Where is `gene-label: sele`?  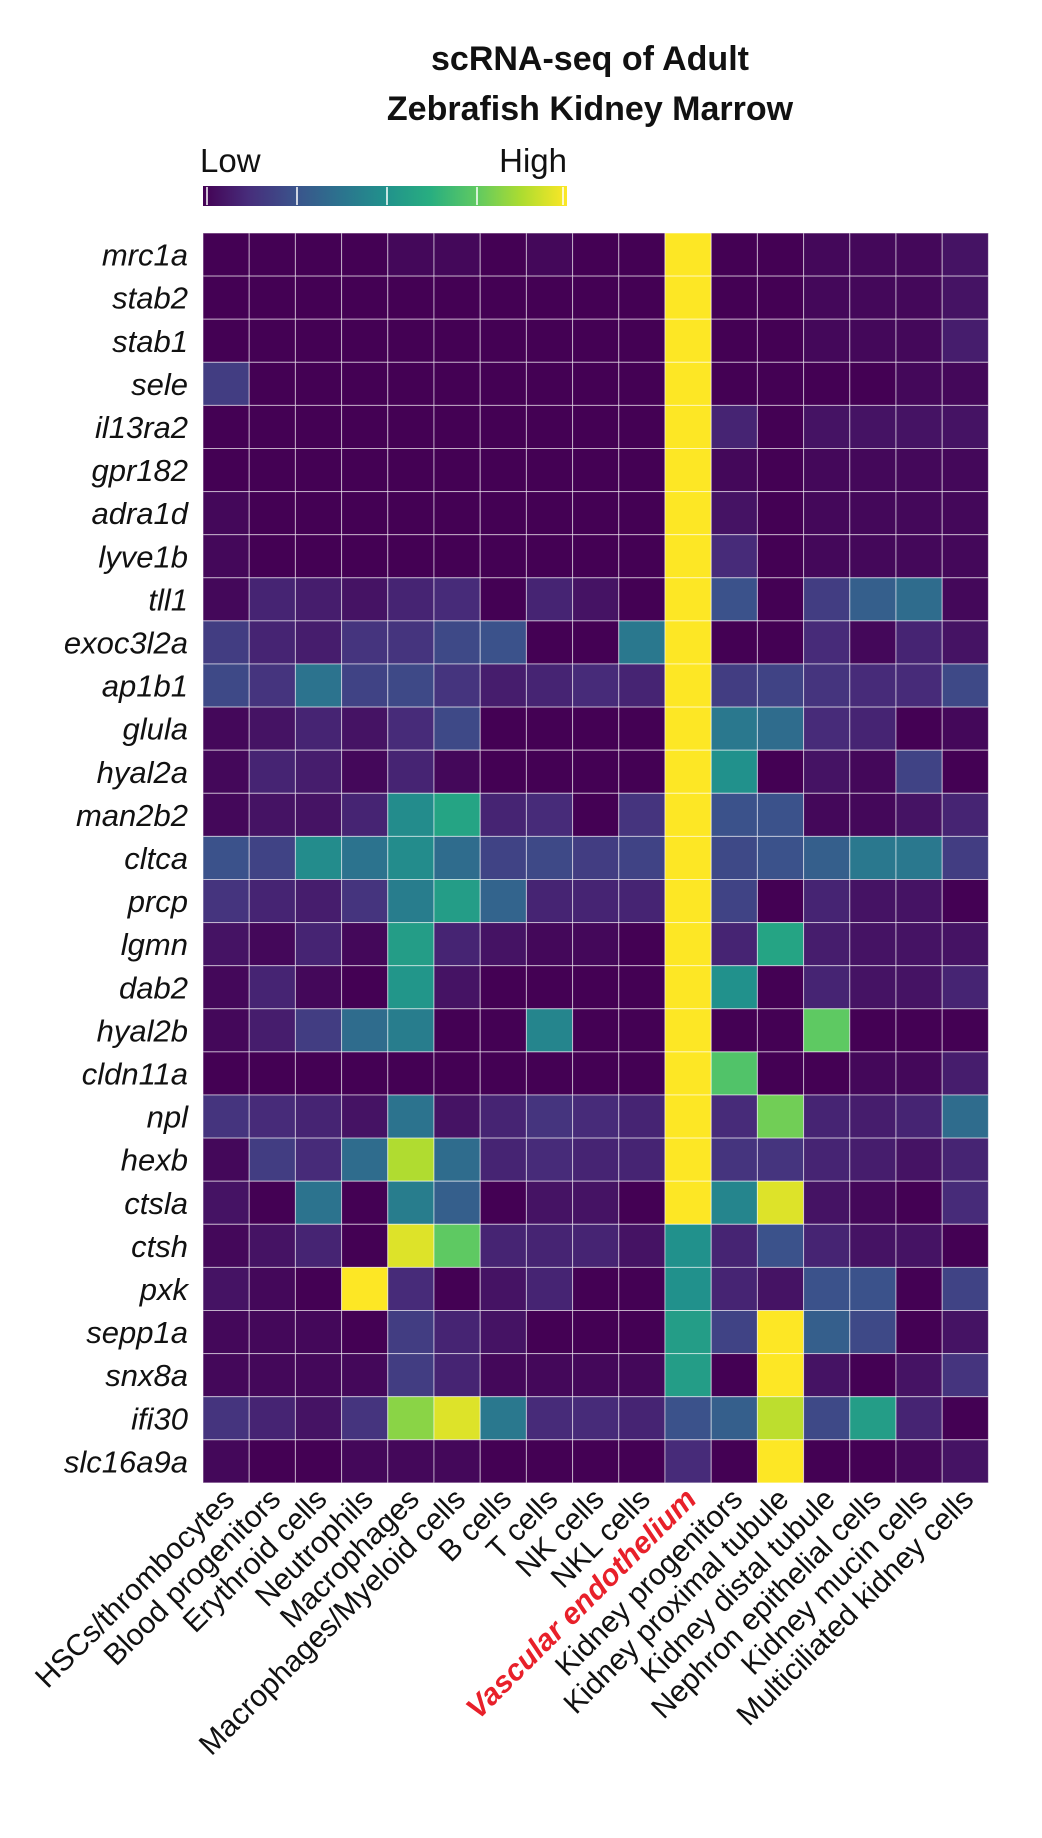
gene-label: sele is located at coordinates (159, 384).